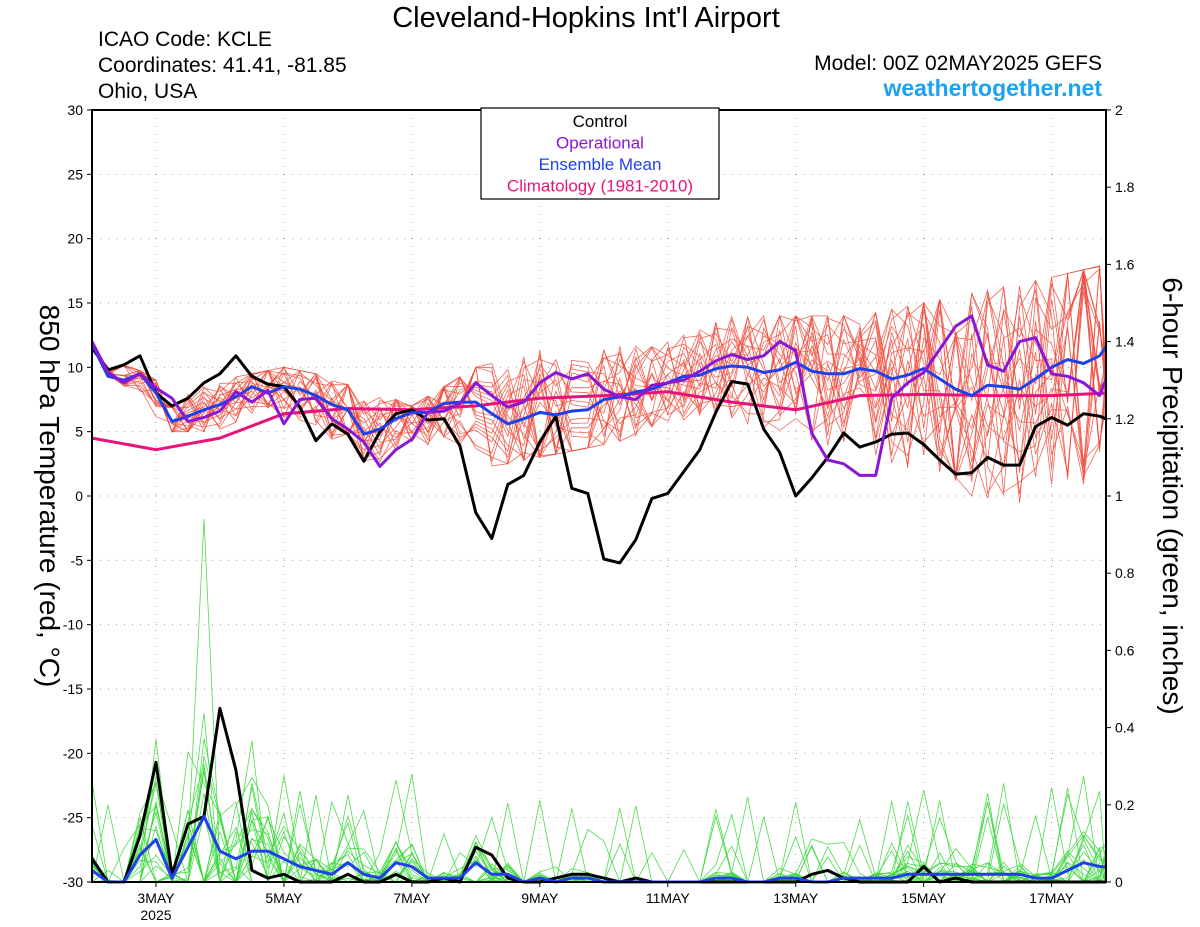 The image size is (1200, 927). What do you see at coordinates (1052, 898) in the screenshot?
I see `x-tick-label: 17MAY` at bounding box center [1052, 898].